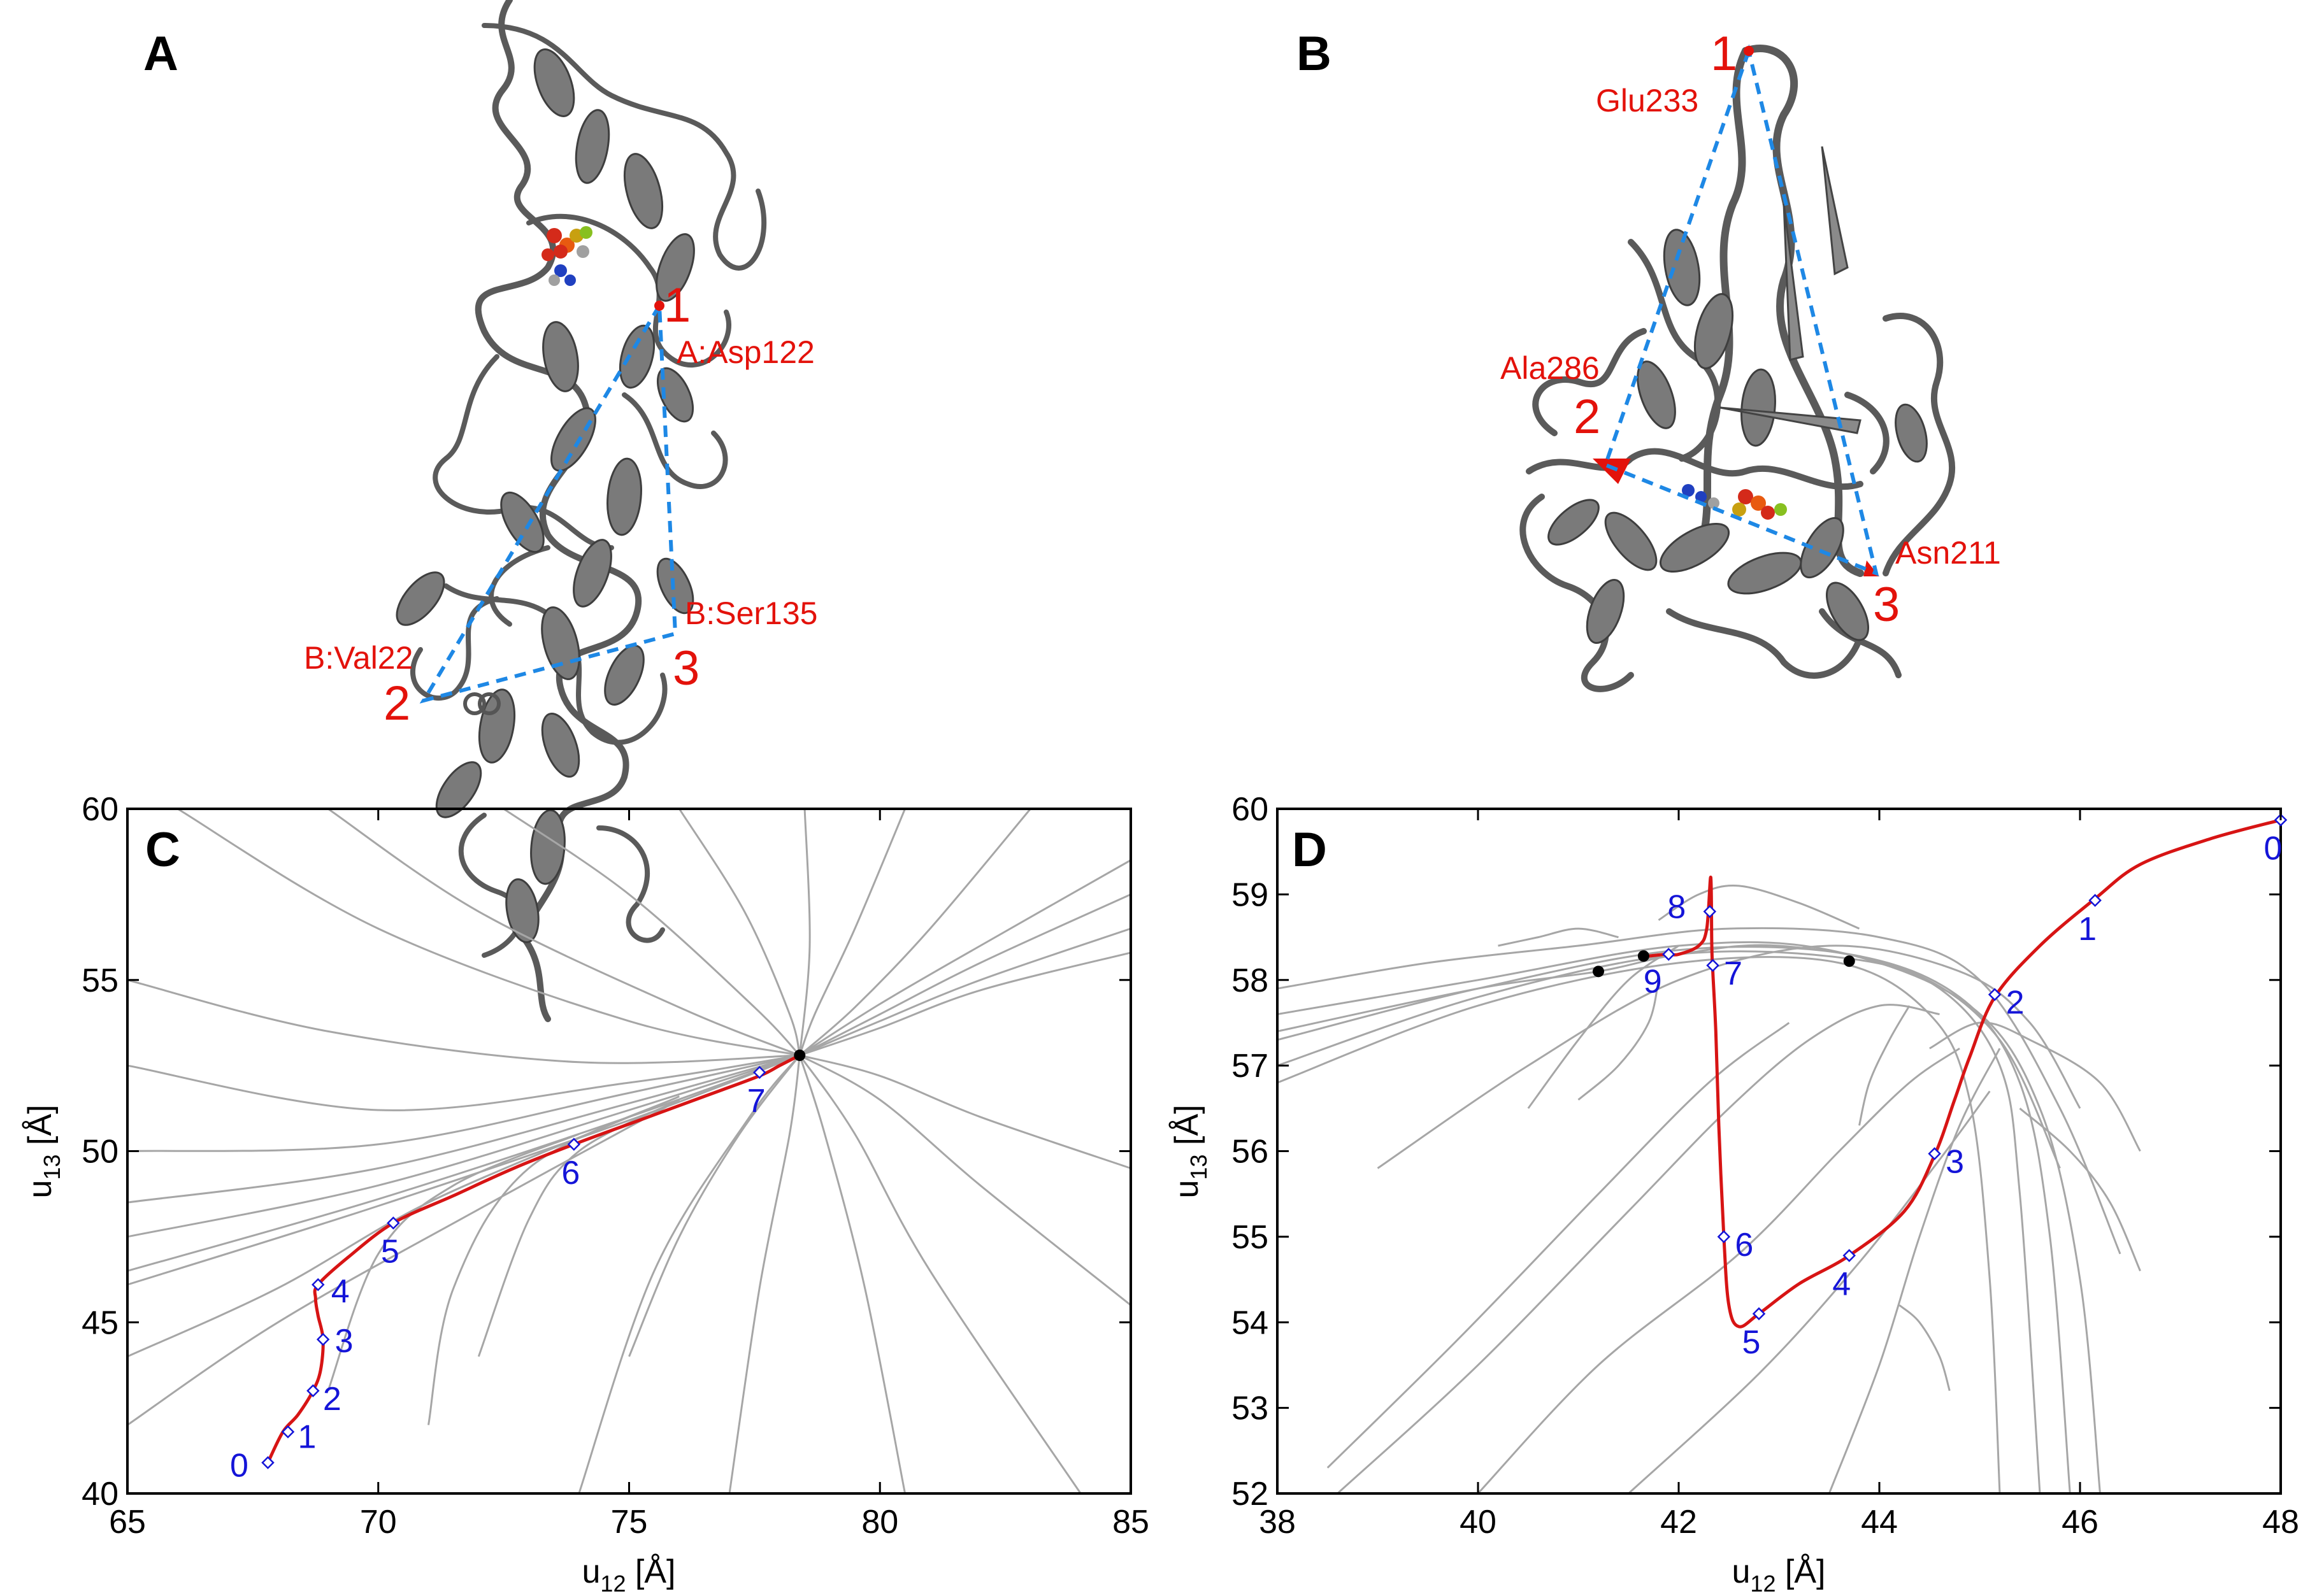 The image size is (2310, 1596). What do you see at coordinates (1751, 1342) in the screenshot?
I see `trajectory-point-label-d-5: 5` at bounding box center [1751, 1342].